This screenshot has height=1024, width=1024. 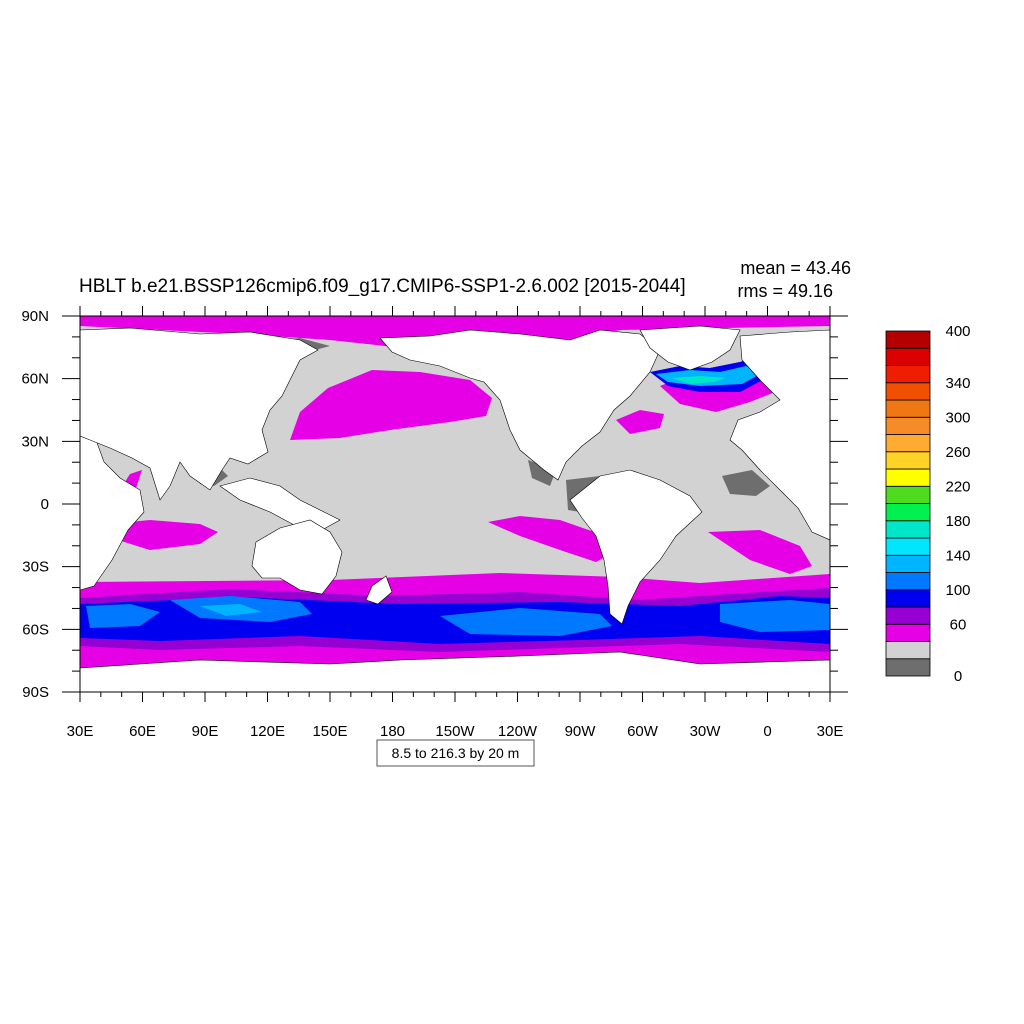 I want to click on north-pacific-patch, so click(x=391, y=405).